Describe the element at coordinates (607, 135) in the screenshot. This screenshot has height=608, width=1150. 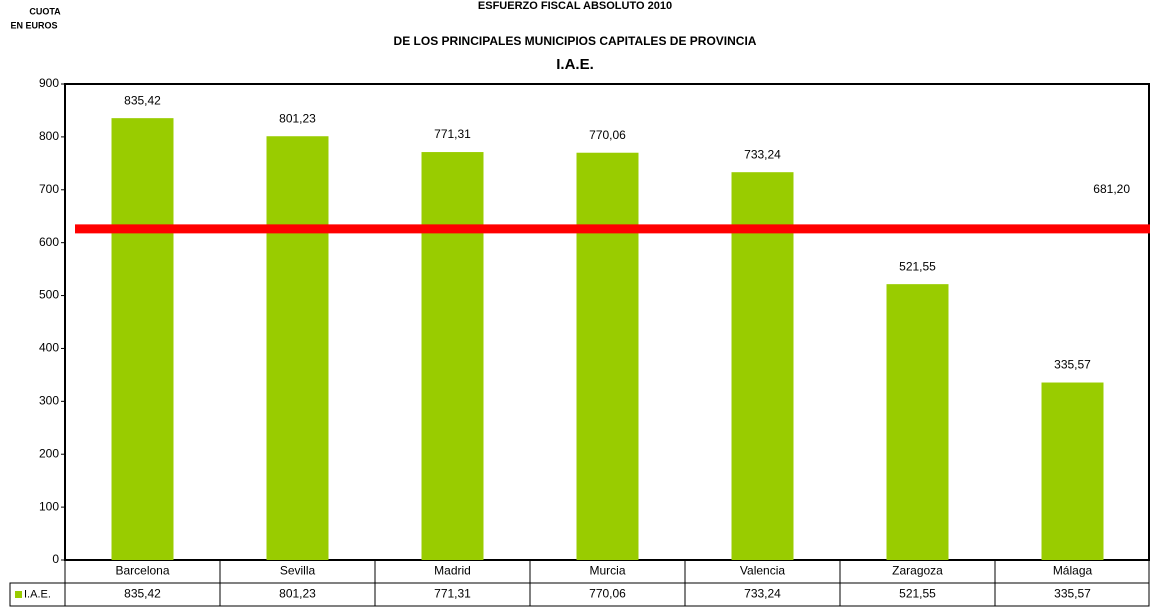
I see `data-label: 770,06` at that location.